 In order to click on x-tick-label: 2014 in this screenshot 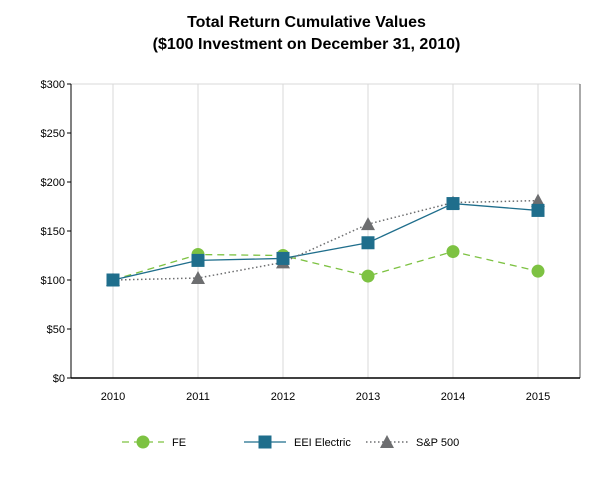, I will do `click(453, 397)`.